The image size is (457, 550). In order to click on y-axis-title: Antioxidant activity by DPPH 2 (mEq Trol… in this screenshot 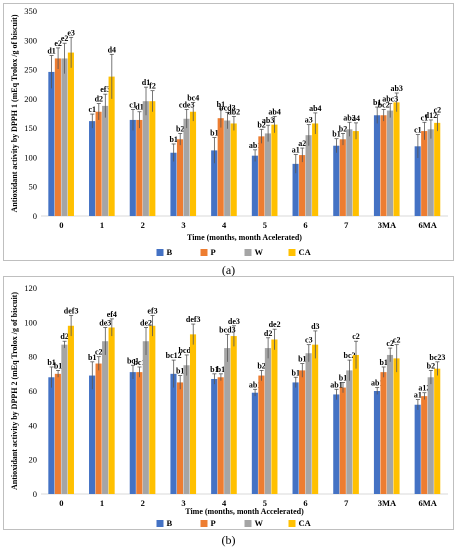, I will do `click(14, 391)`.